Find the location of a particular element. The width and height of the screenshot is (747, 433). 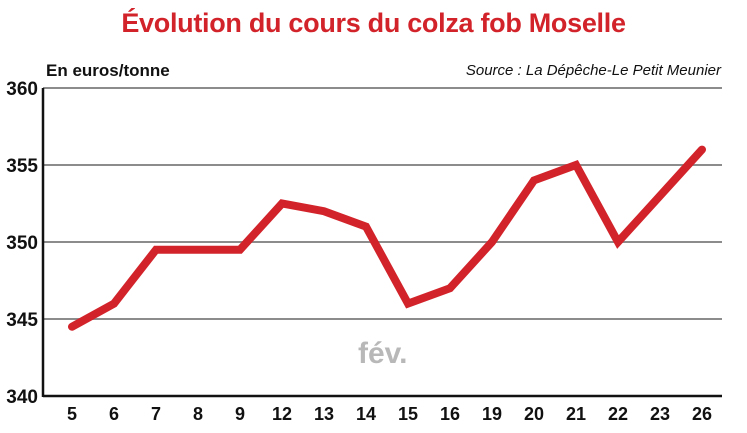

x-tick-label: 23 is located at coordinates (660, 414).